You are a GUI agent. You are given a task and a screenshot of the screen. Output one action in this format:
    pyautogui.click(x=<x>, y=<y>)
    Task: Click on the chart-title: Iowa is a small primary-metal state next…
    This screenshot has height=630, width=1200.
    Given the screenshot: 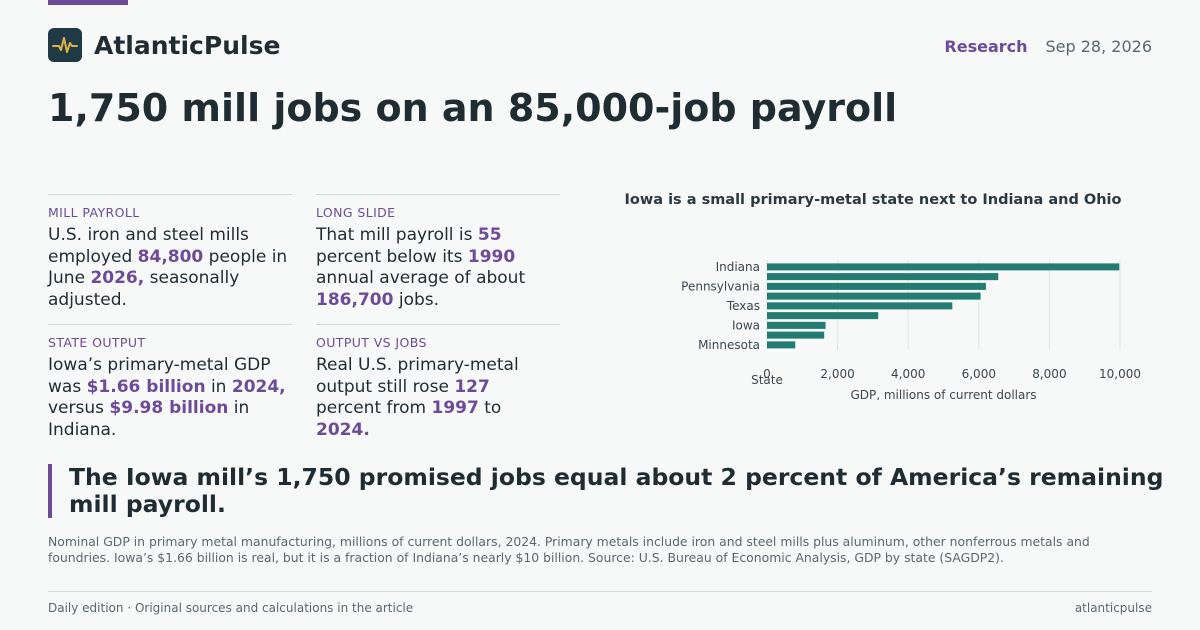 What is the action you would take?
    pyautogui.click(x=873, y=200)
    